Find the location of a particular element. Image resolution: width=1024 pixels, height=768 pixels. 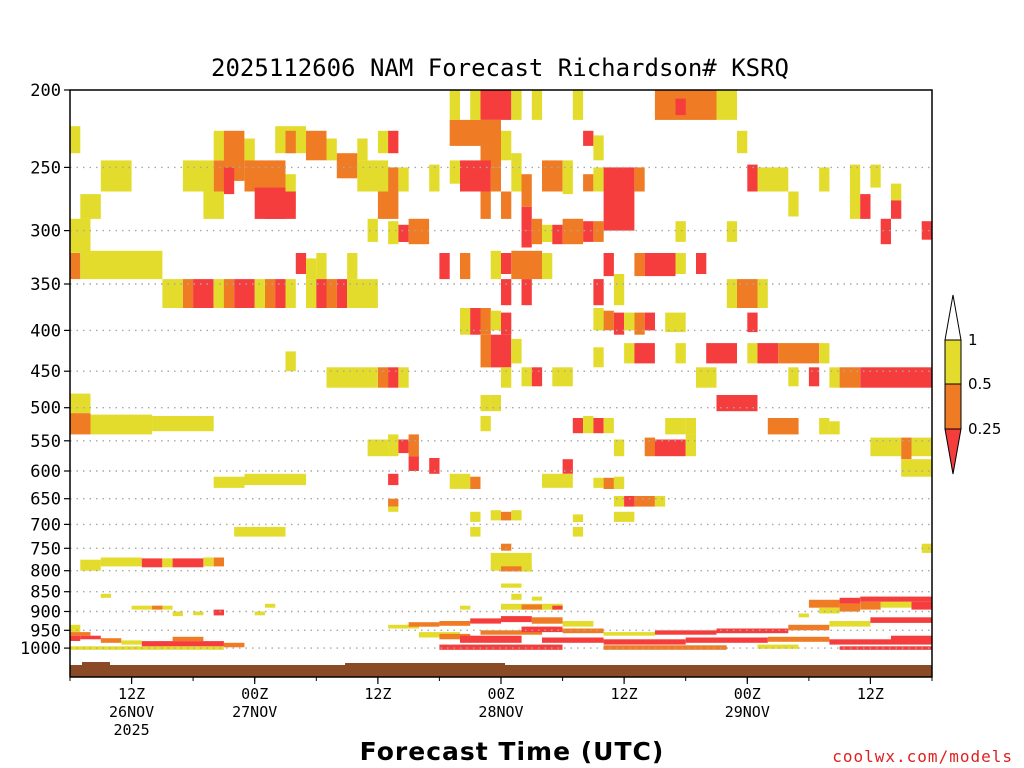

colorbar-bottom-arrow is located at coordinates (953, 451).